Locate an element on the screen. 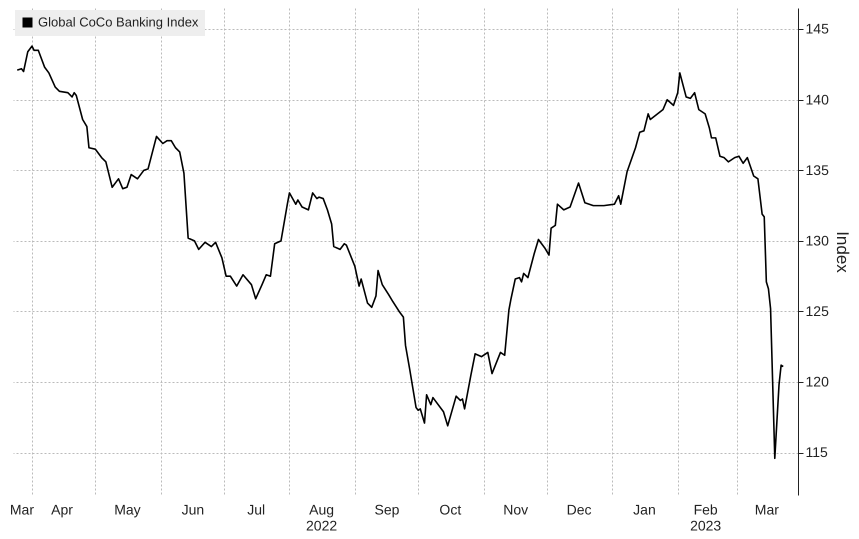  x-tick-label: Apr is located at coordinates (62, 510).